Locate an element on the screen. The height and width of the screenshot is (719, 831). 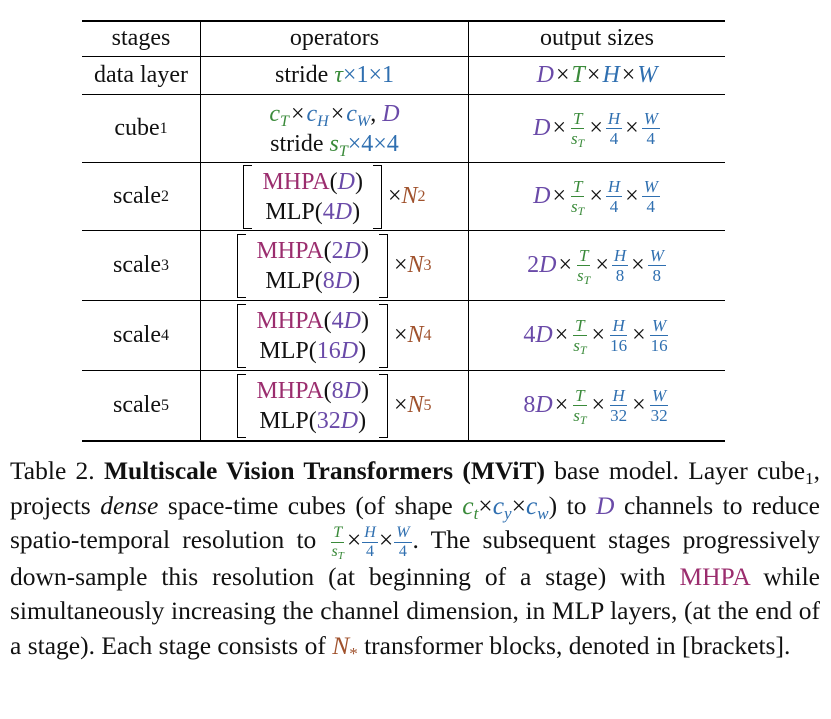
operator-cube1: cT×cH×cW, D stride sT×4×4 is located at coordinates (334, 128).